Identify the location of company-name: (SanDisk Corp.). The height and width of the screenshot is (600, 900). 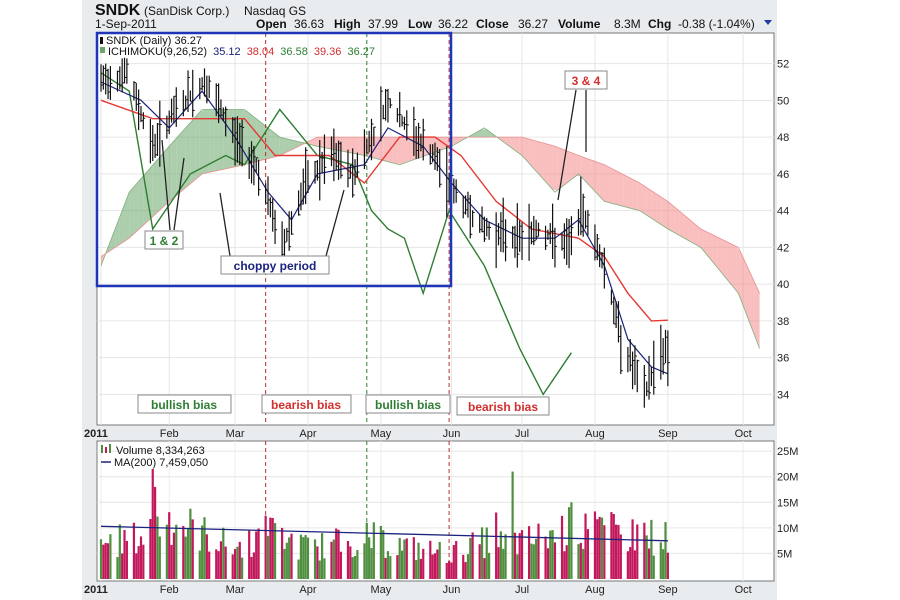
(186, 11).